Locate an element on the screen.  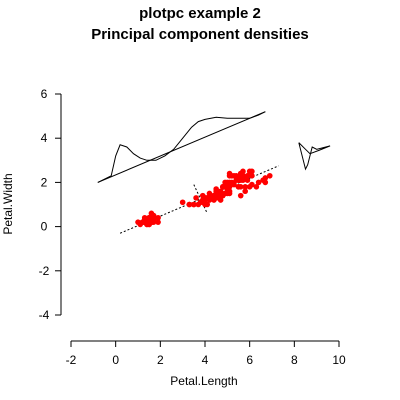
x-tick-label: -2 is located at coordinates (71, 360).